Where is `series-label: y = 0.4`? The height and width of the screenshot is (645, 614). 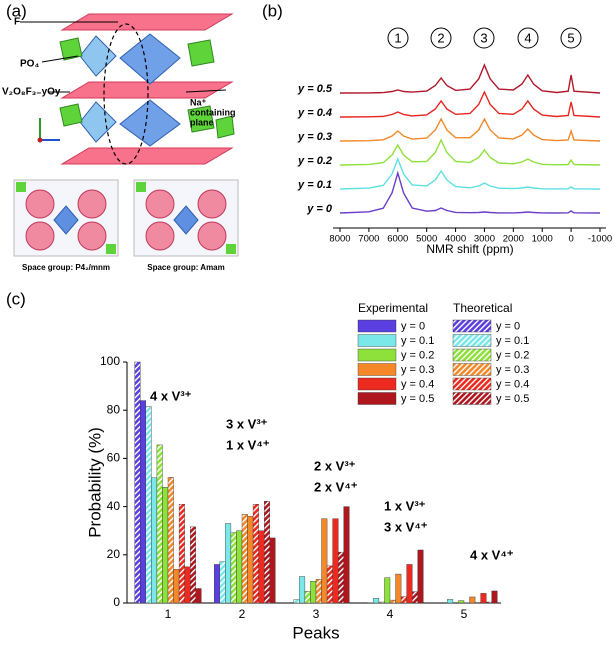 series-label: y = 0.4 is located at coordinates (314, 113).